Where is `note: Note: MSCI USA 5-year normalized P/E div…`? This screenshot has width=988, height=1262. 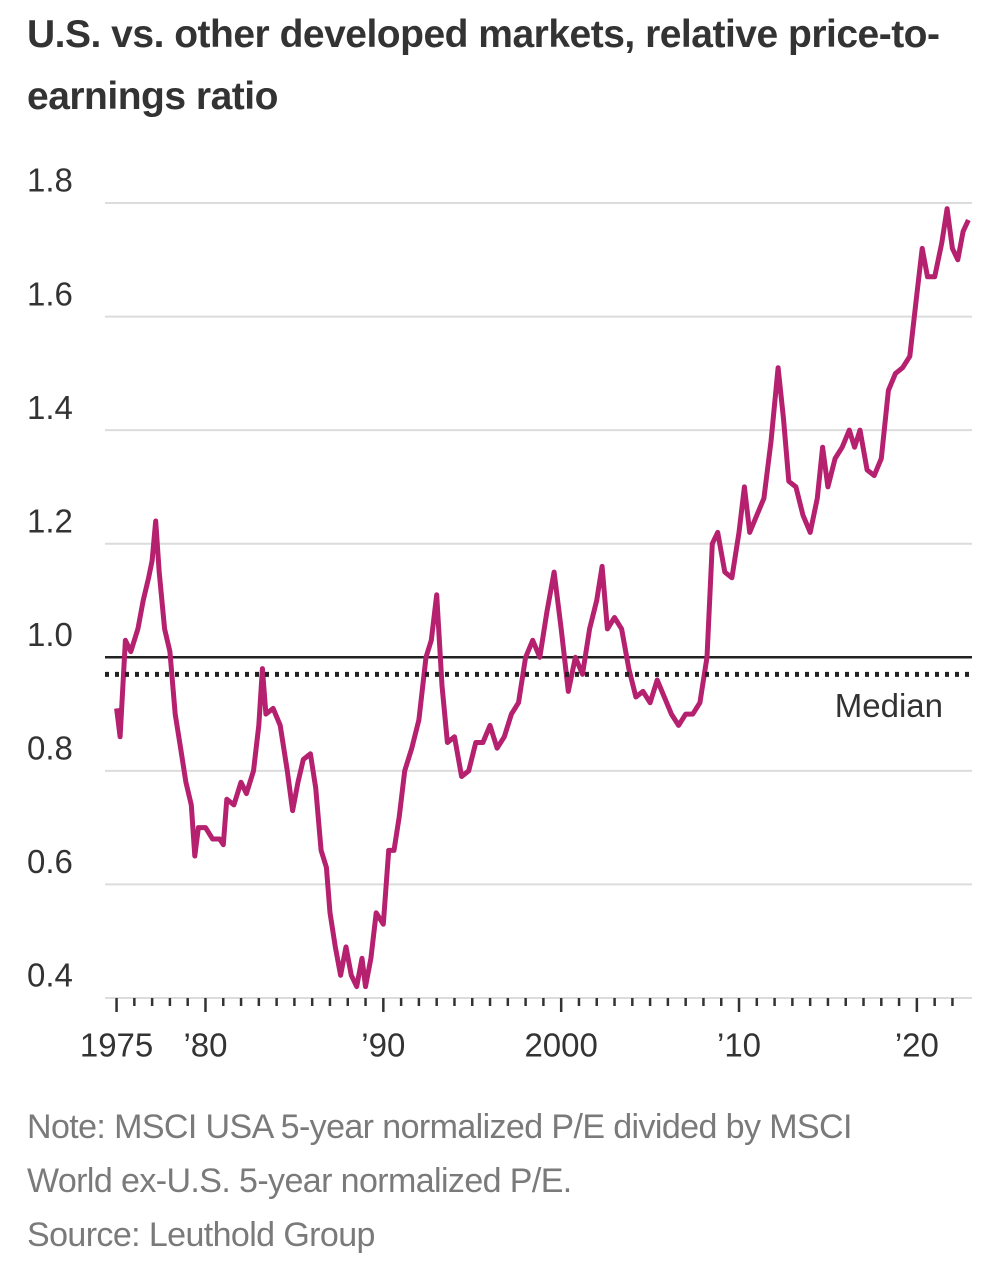 note: Note: MSCI USA 5-year normalized P/E div… is located at coordinates (439, 1154).